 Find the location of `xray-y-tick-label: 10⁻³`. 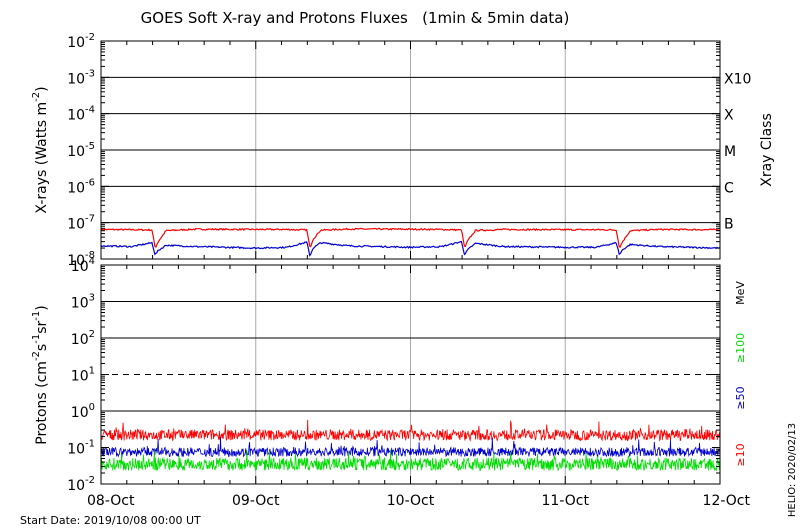

xray-y-tick-label: 10⁻³ is located at coordinates (81, 77).